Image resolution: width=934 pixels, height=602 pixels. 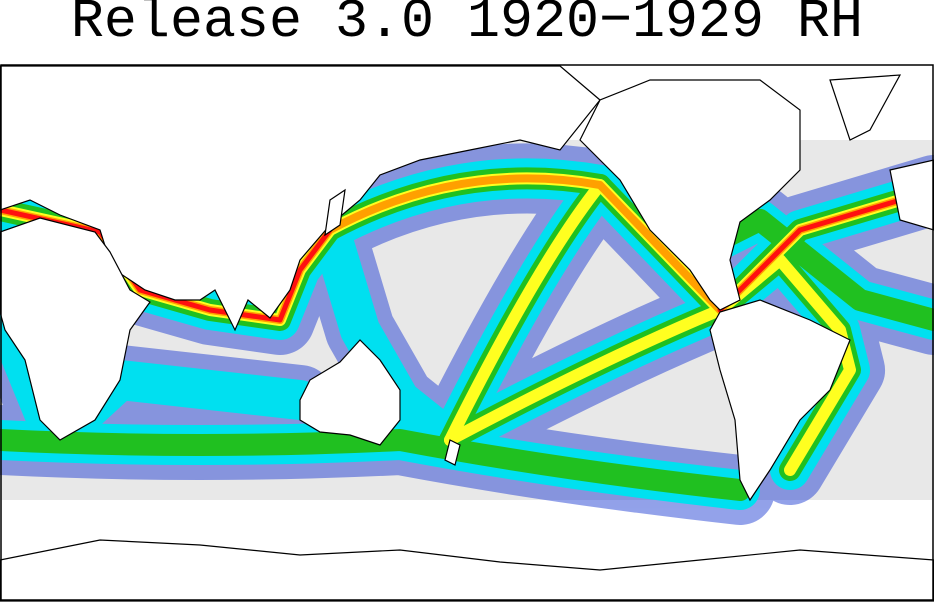 What do you see at coordinates (75, 329) in the screenshot?
I see `africa` at bounding box center [75, 329].